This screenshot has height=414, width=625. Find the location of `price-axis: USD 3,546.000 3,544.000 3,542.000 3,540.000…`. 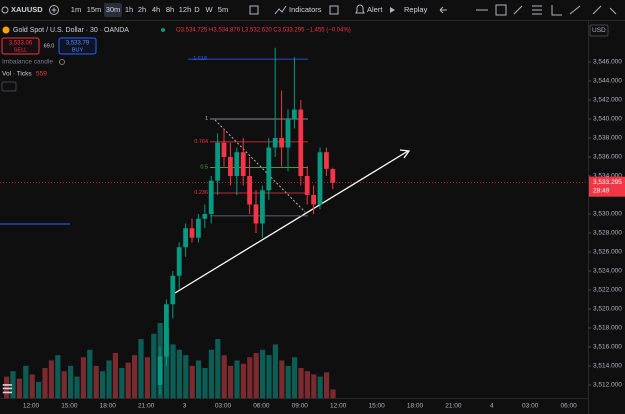

price-axis: USD 3,546.000 3,544.000 3,542.000 3,540.000… is located at coordinates (606, 217).